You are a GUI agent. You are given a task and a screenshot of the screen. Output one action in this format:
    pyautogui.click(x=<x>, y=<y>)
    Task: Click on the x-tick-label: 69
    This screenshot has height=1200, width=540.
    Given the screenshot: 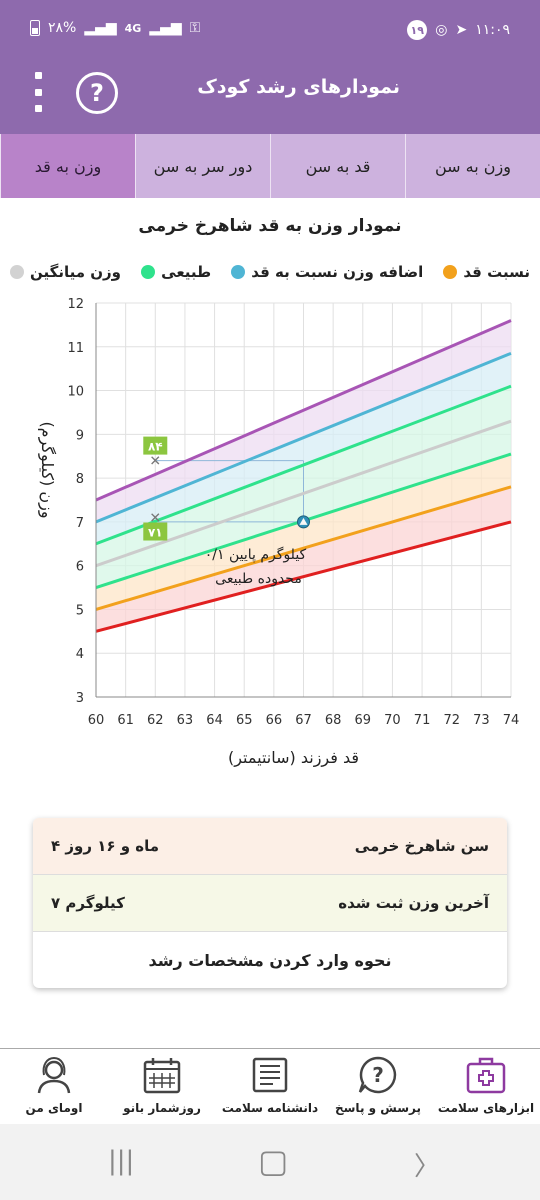 What is the action you would take?
    pyautogui.click(x=363, y=720)
    